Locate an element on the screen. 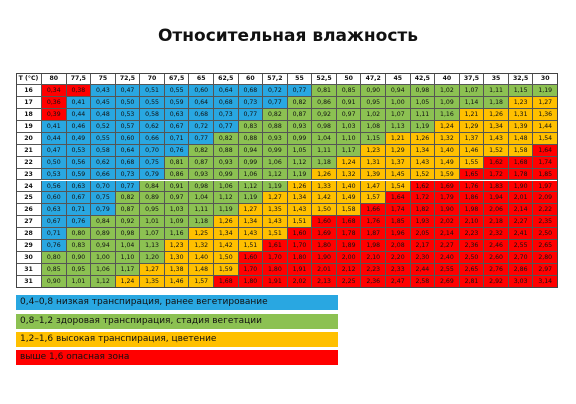 This screenshot has height=404, width=576. table-cell: 2,44 is located at coordinates (423, 270).